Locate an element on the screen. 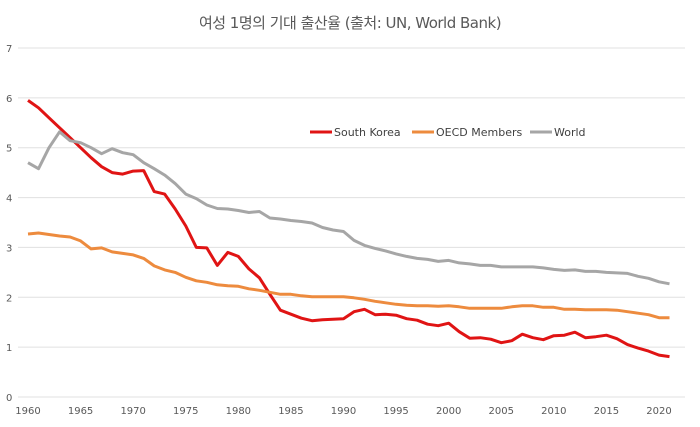 The width and height of the screenshot is (700, 427). x-tick-label: 1970 is located at coordinates (132, 411).